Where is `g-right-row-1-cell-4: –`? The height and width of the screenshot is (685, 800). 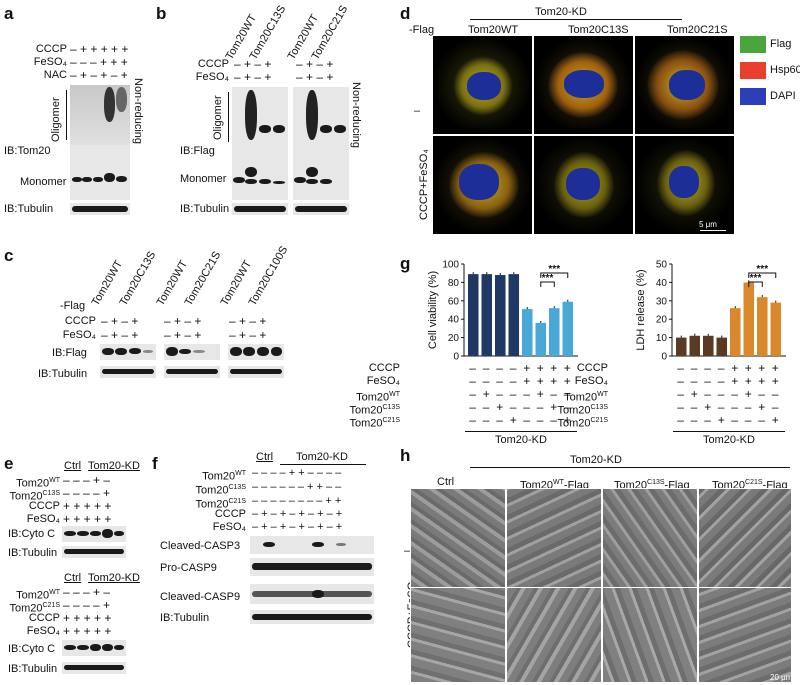 g-right-row-1-cell-4: – is located at coordinates (721, 368).